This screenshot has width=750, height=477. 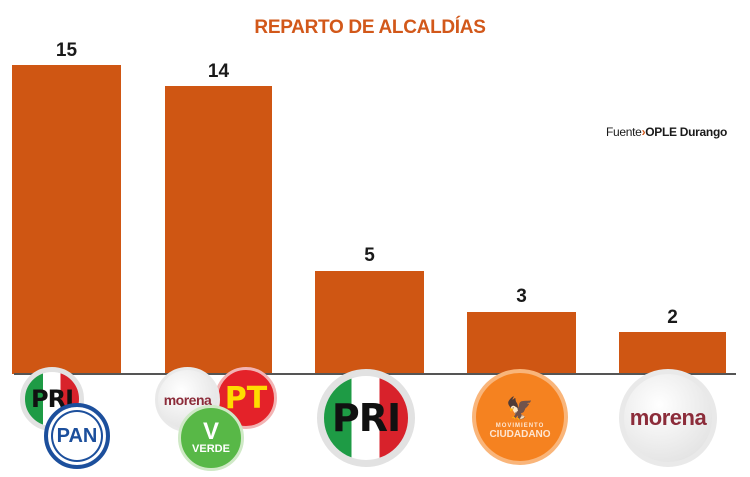 What do you see at coordinates (624, 132) in the screenshot?
I see `source-label: Fuente` at bounding box center [624, 132].